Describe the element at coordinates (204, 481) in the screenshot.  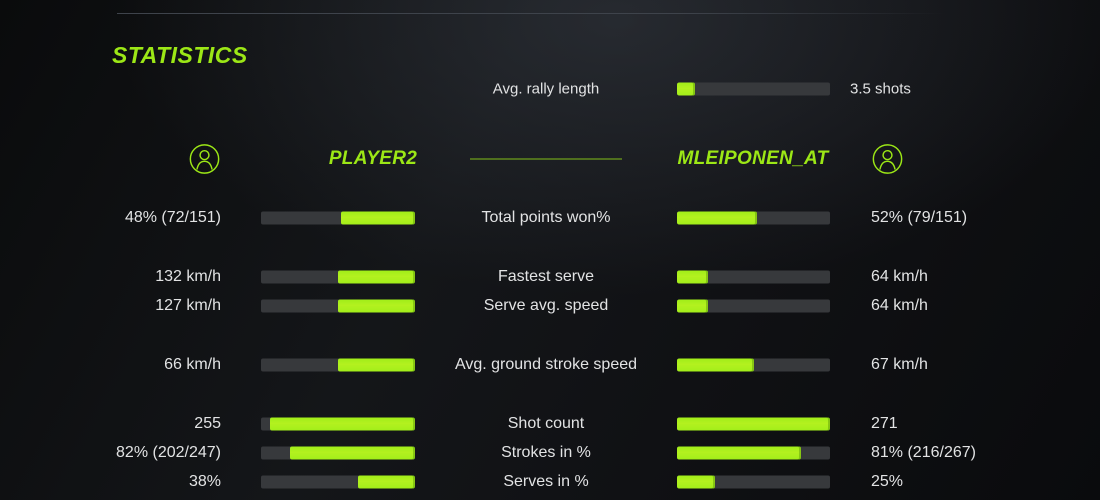
I see `left-player-value: 38%` at that location.